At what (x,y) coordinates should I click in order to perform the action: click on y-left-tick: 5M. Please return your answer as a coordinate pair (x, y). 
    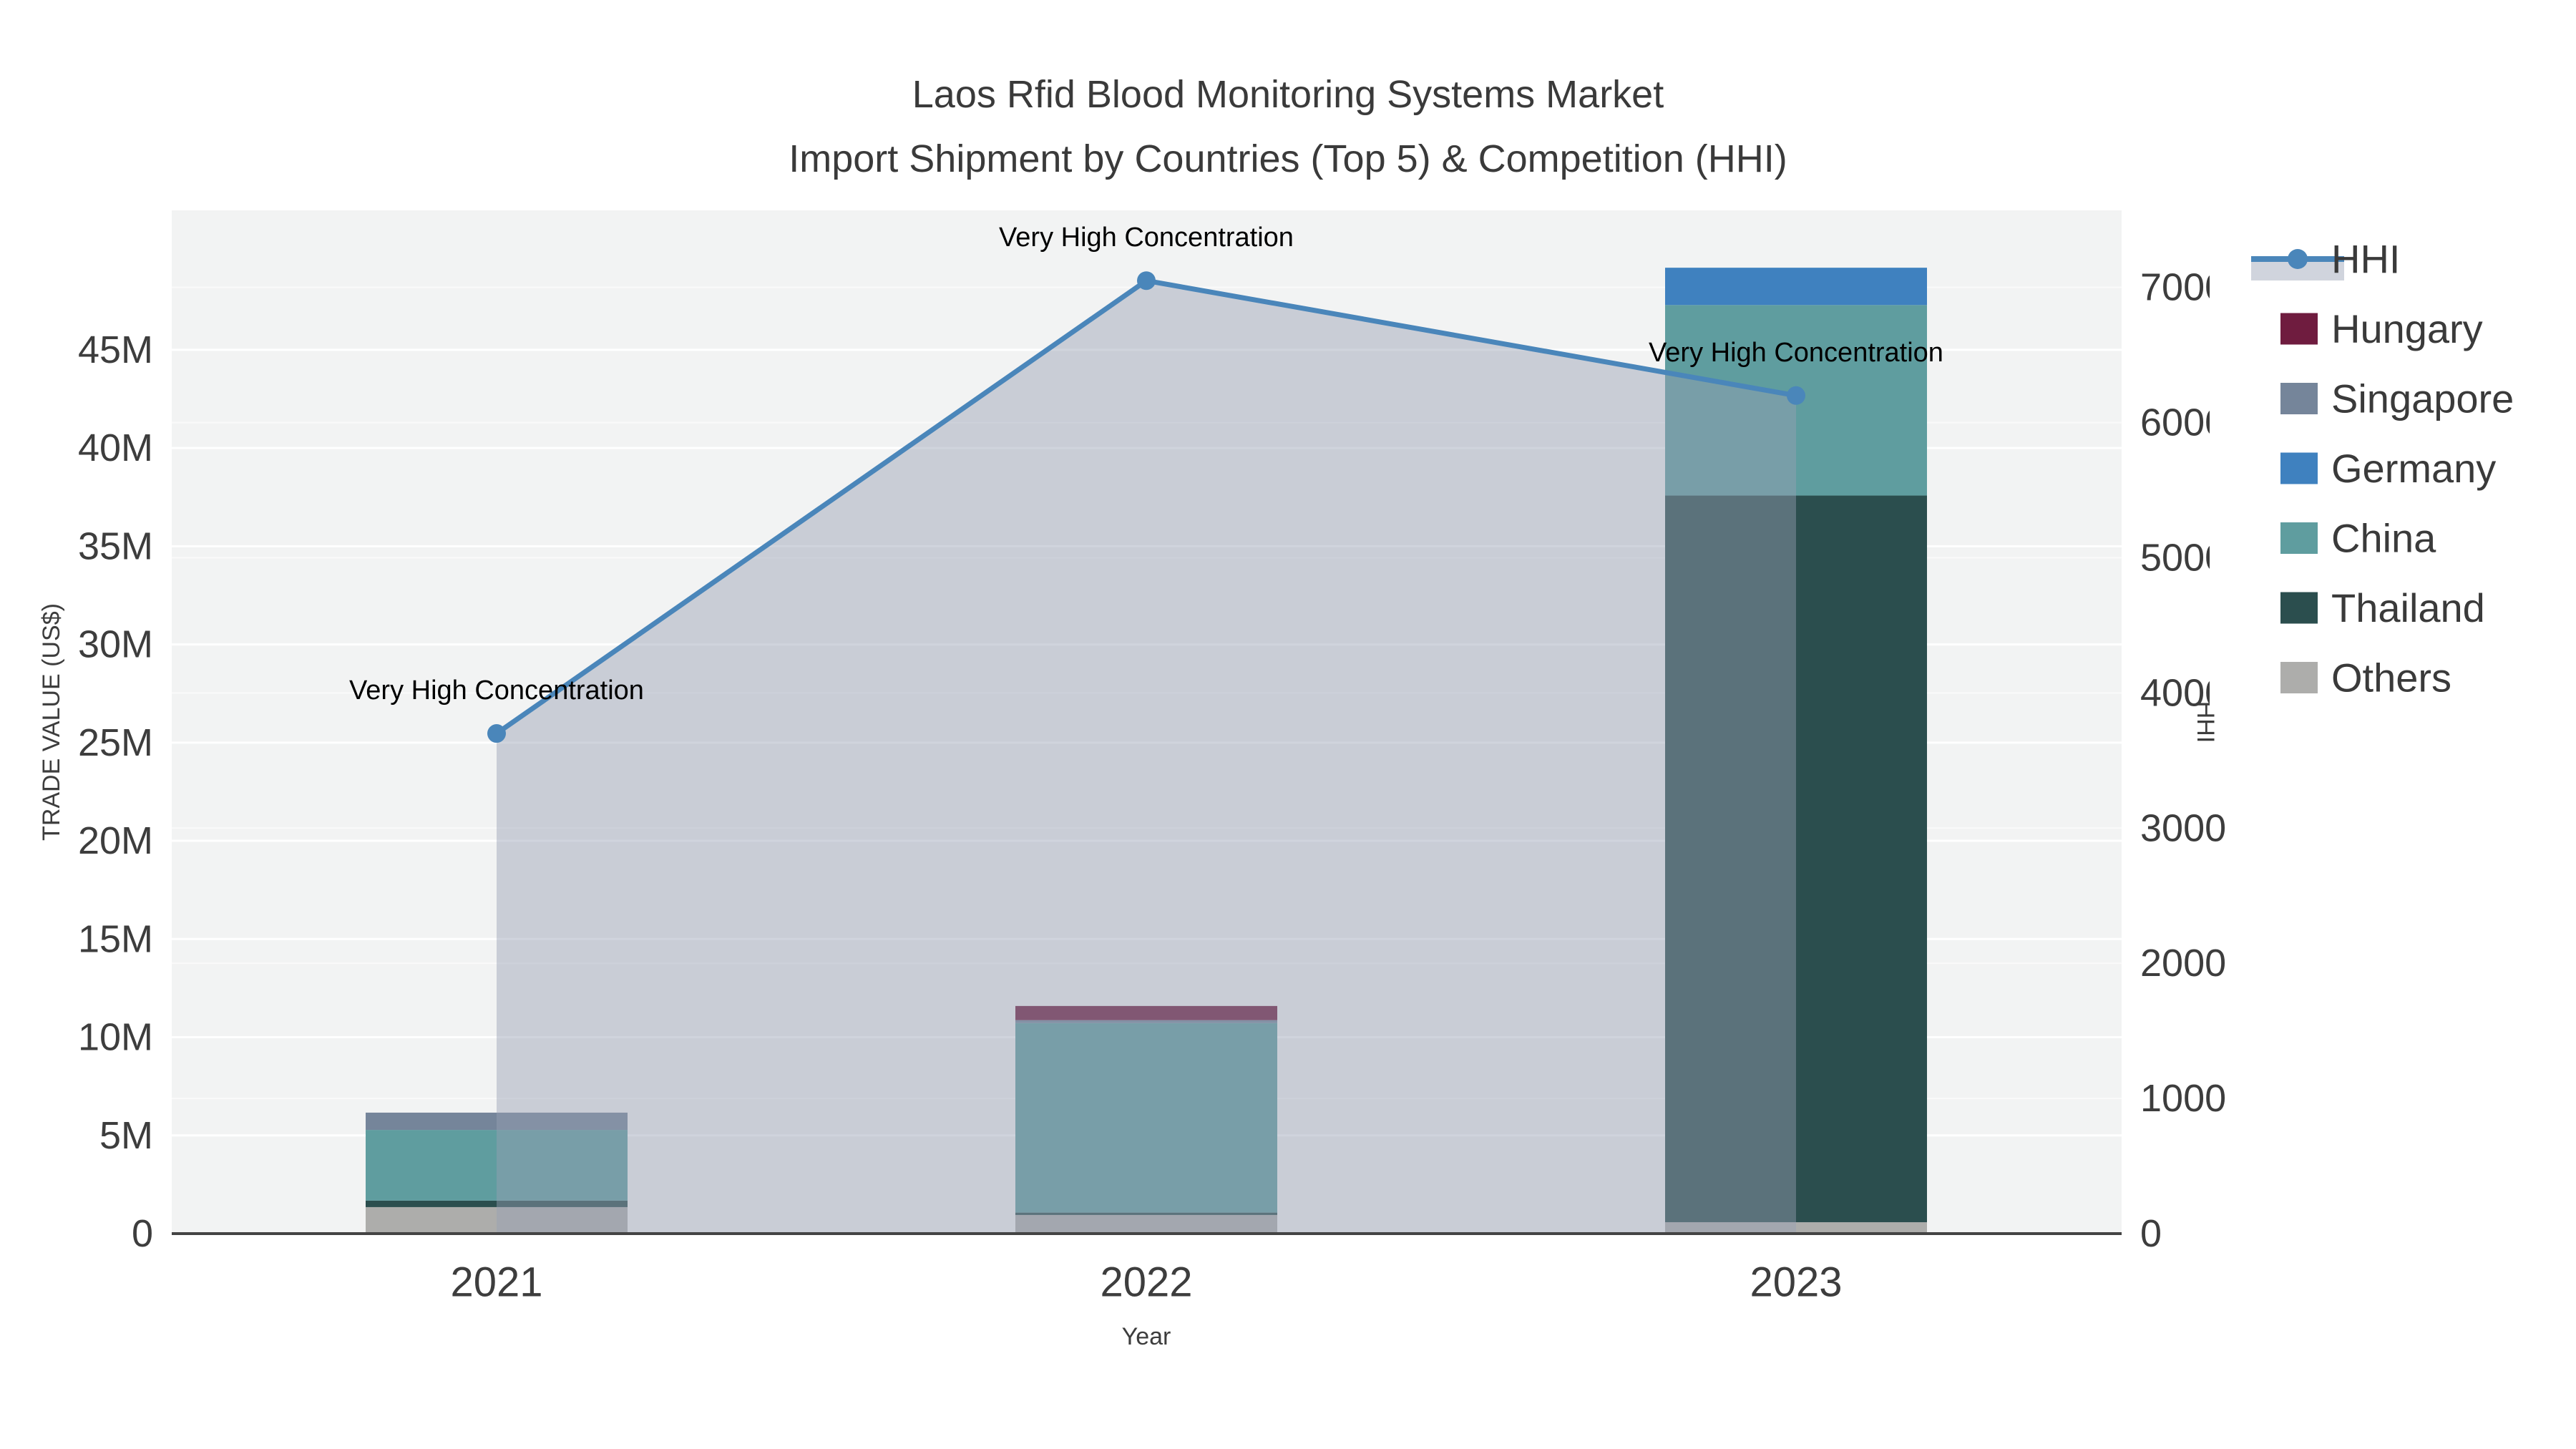
    Looking at the image, I should click on (126, 1135).